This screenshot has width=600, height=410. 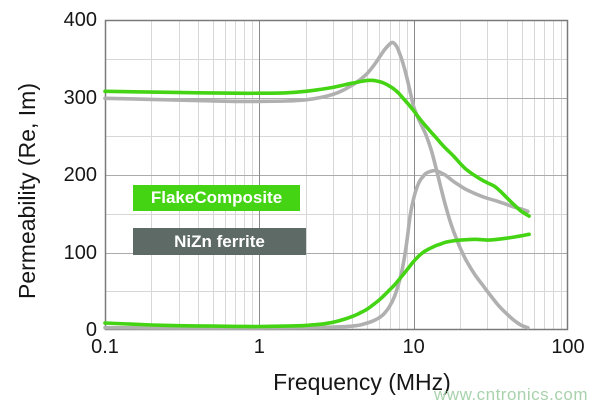 What do you see at coordinates (568, 347) in the screenshot?
I see `x-tick-label: 100` at bounding box center [568, 347].